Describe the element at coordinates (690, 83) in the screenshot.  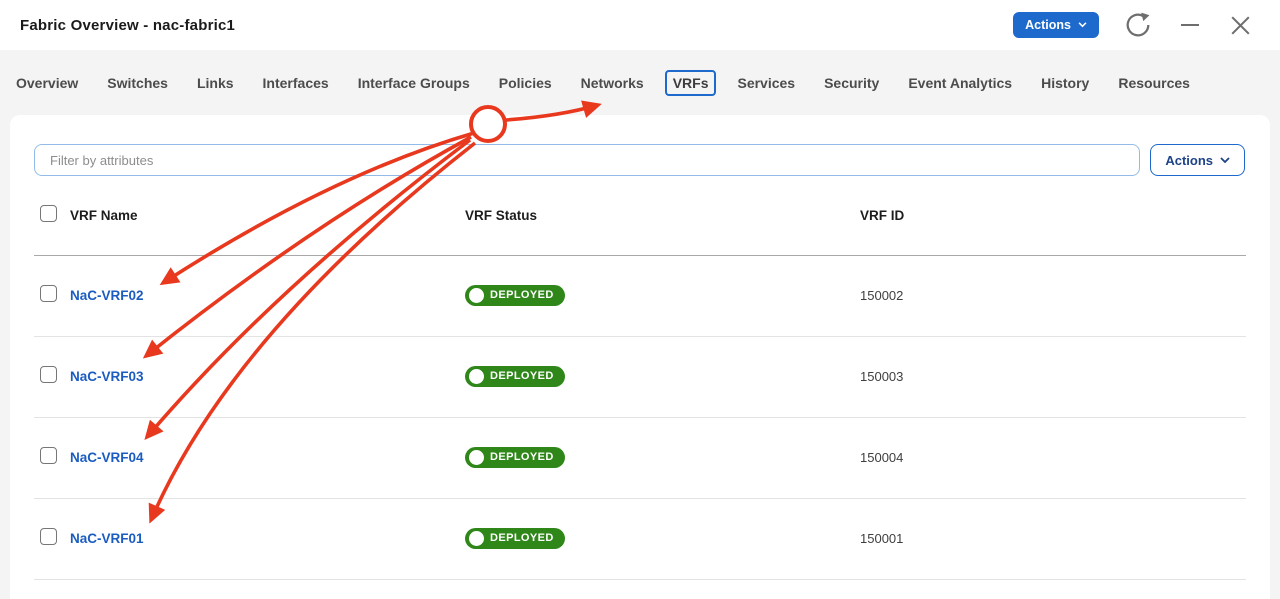
I see `tab-vrfs: VRFs` at that location.